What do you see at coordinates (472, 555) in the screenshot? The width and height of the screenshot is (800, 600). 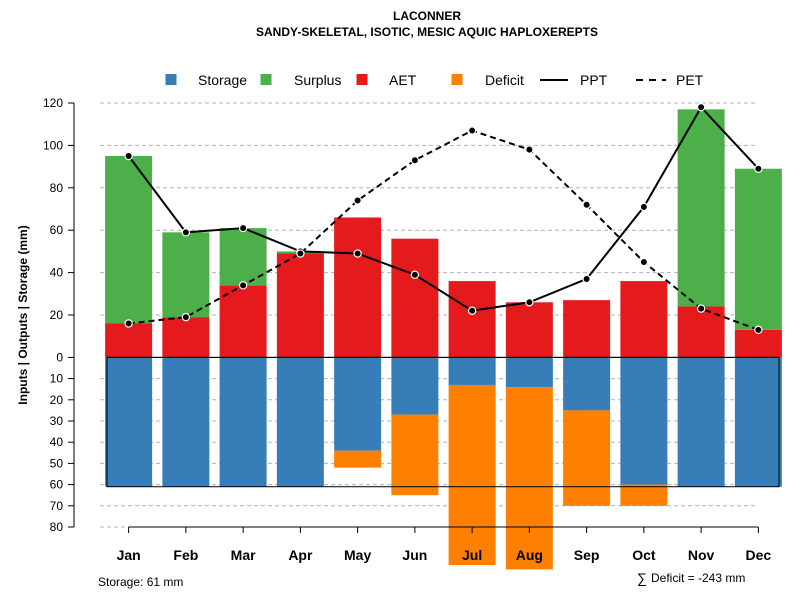 I see `x-tick-label: Jul` at bounding box center [472, 555].